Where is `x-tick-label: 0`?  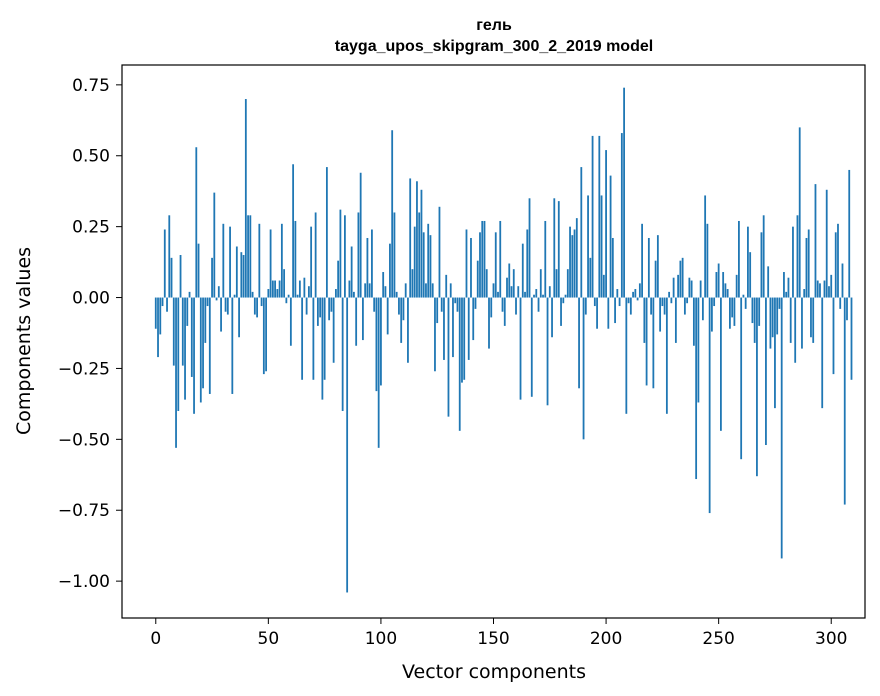 x-tick-label: 0 is located at coordinates (155, 639).